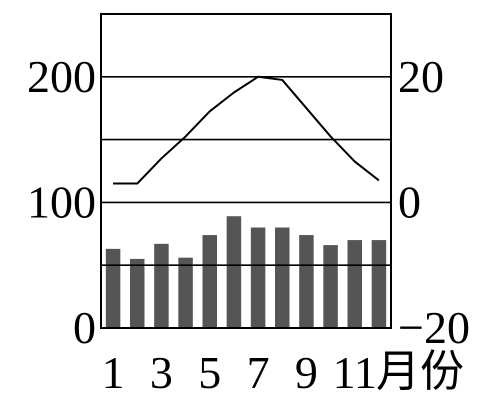 The height and width of the screenshot is (395, 486). I want to click on left-tick-label: 200, so click(61, 76).